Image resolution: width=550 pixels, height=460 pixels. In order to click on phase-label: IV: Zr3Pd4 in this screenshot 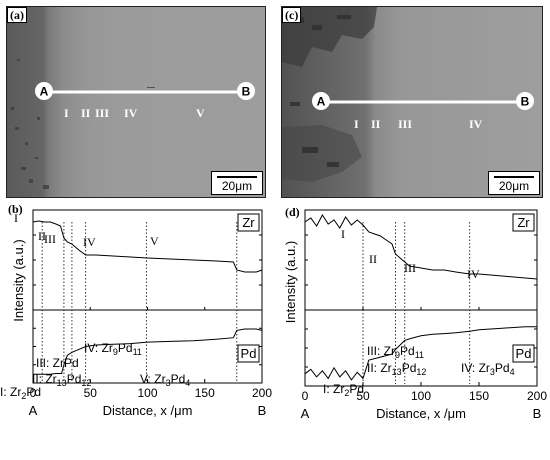, I will do `click(488, 369)`.